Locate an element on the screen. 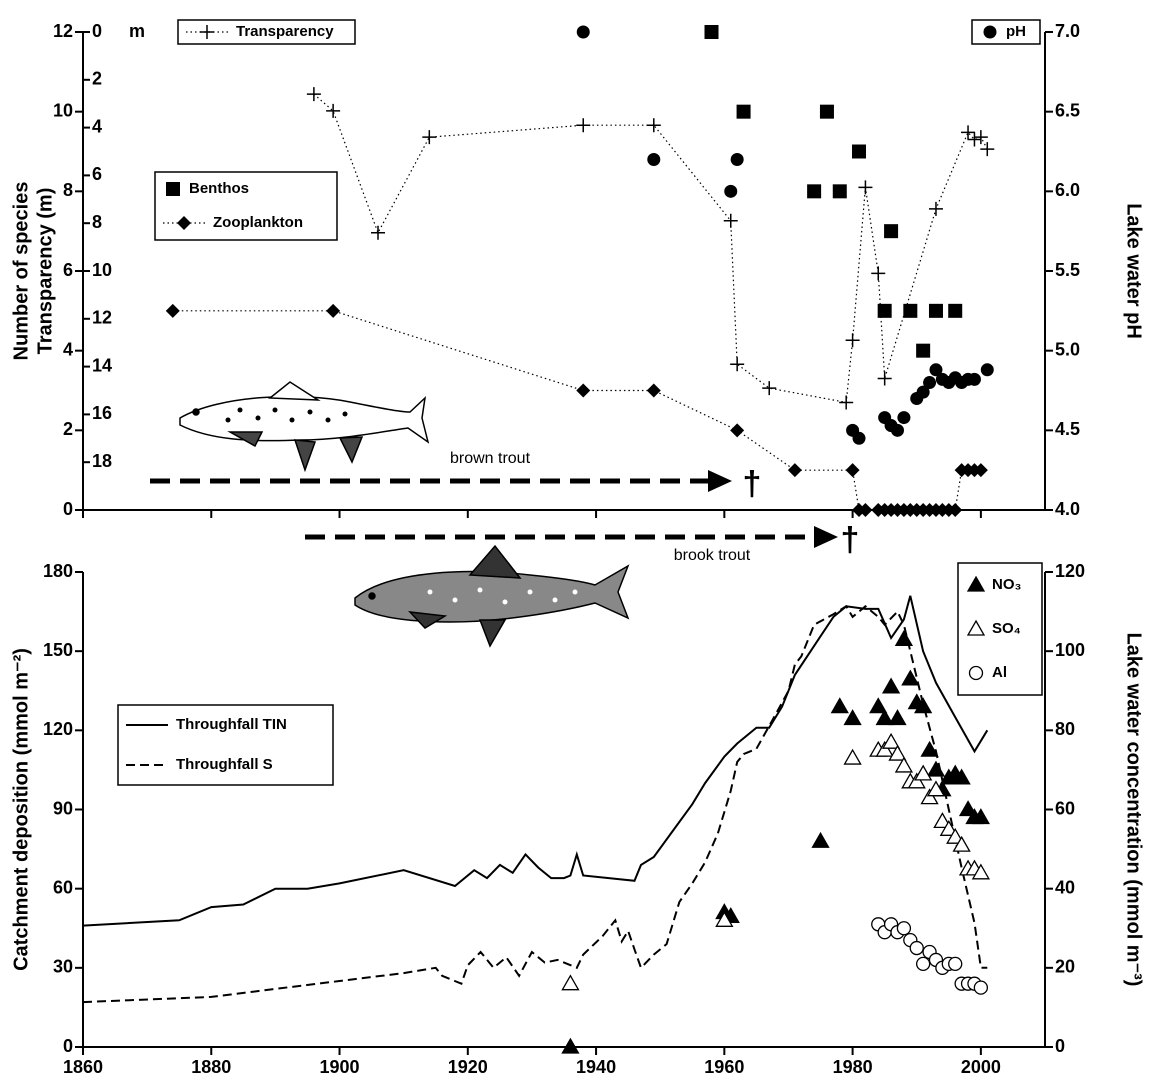  y2-tick-label: 0 is located at coordinates (1060, 1046).